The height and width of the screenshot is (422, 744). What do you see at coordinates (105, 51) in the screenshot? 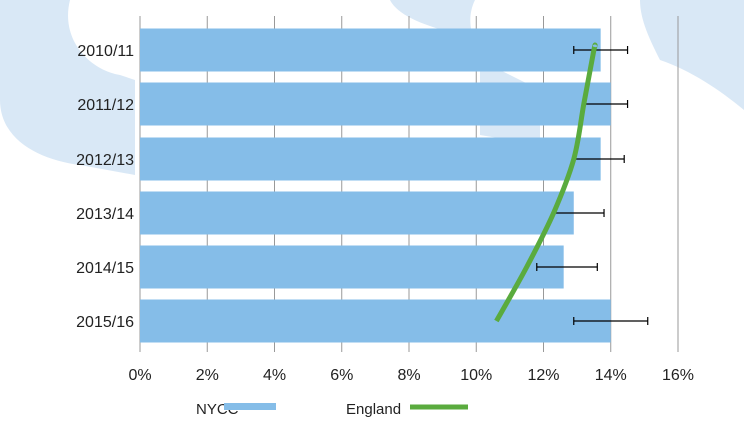
I see `category-label: 2010/11` at bounding box center [105, 51].